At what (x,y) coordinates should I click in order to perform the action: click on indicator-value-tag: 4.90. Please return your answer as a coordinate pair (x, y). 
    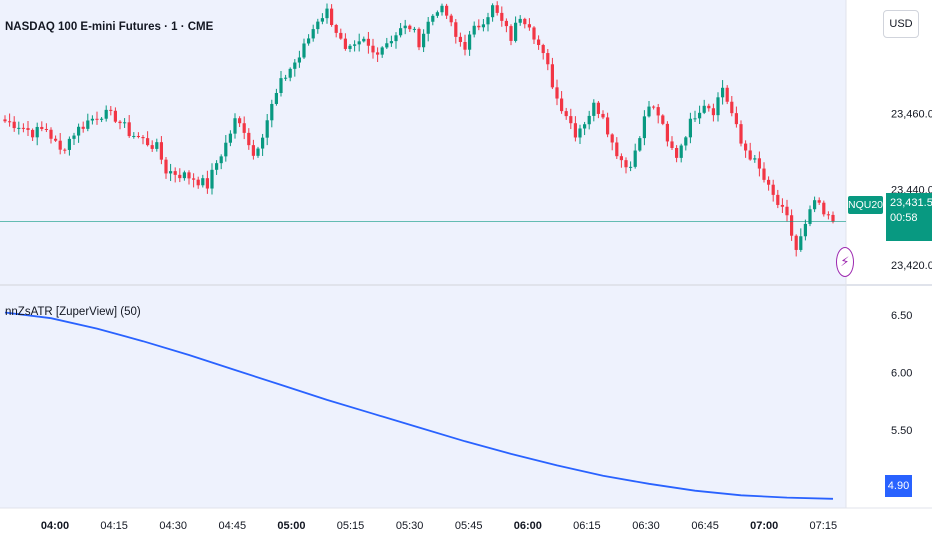
    Looking at the image, I should click on (898, 486).